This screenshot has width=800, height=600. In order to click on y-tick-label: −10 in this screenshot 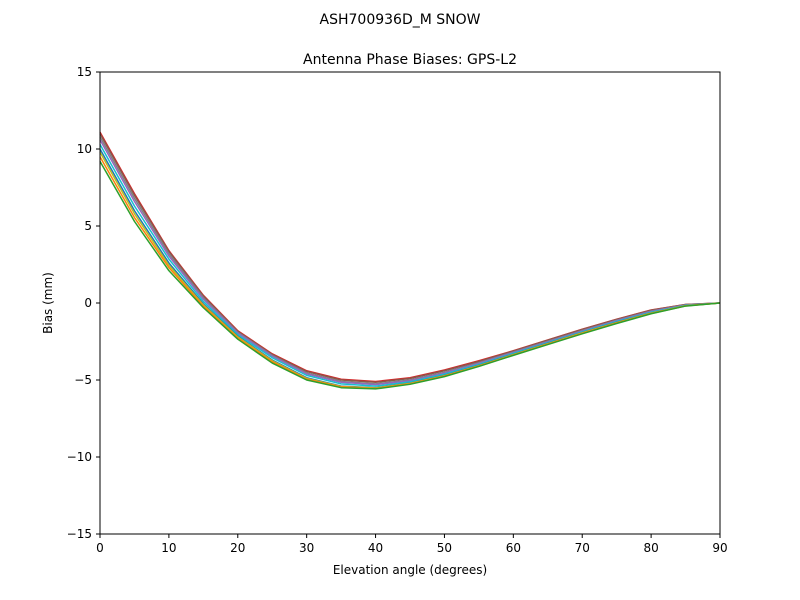, I will do `click(79, 457)`.